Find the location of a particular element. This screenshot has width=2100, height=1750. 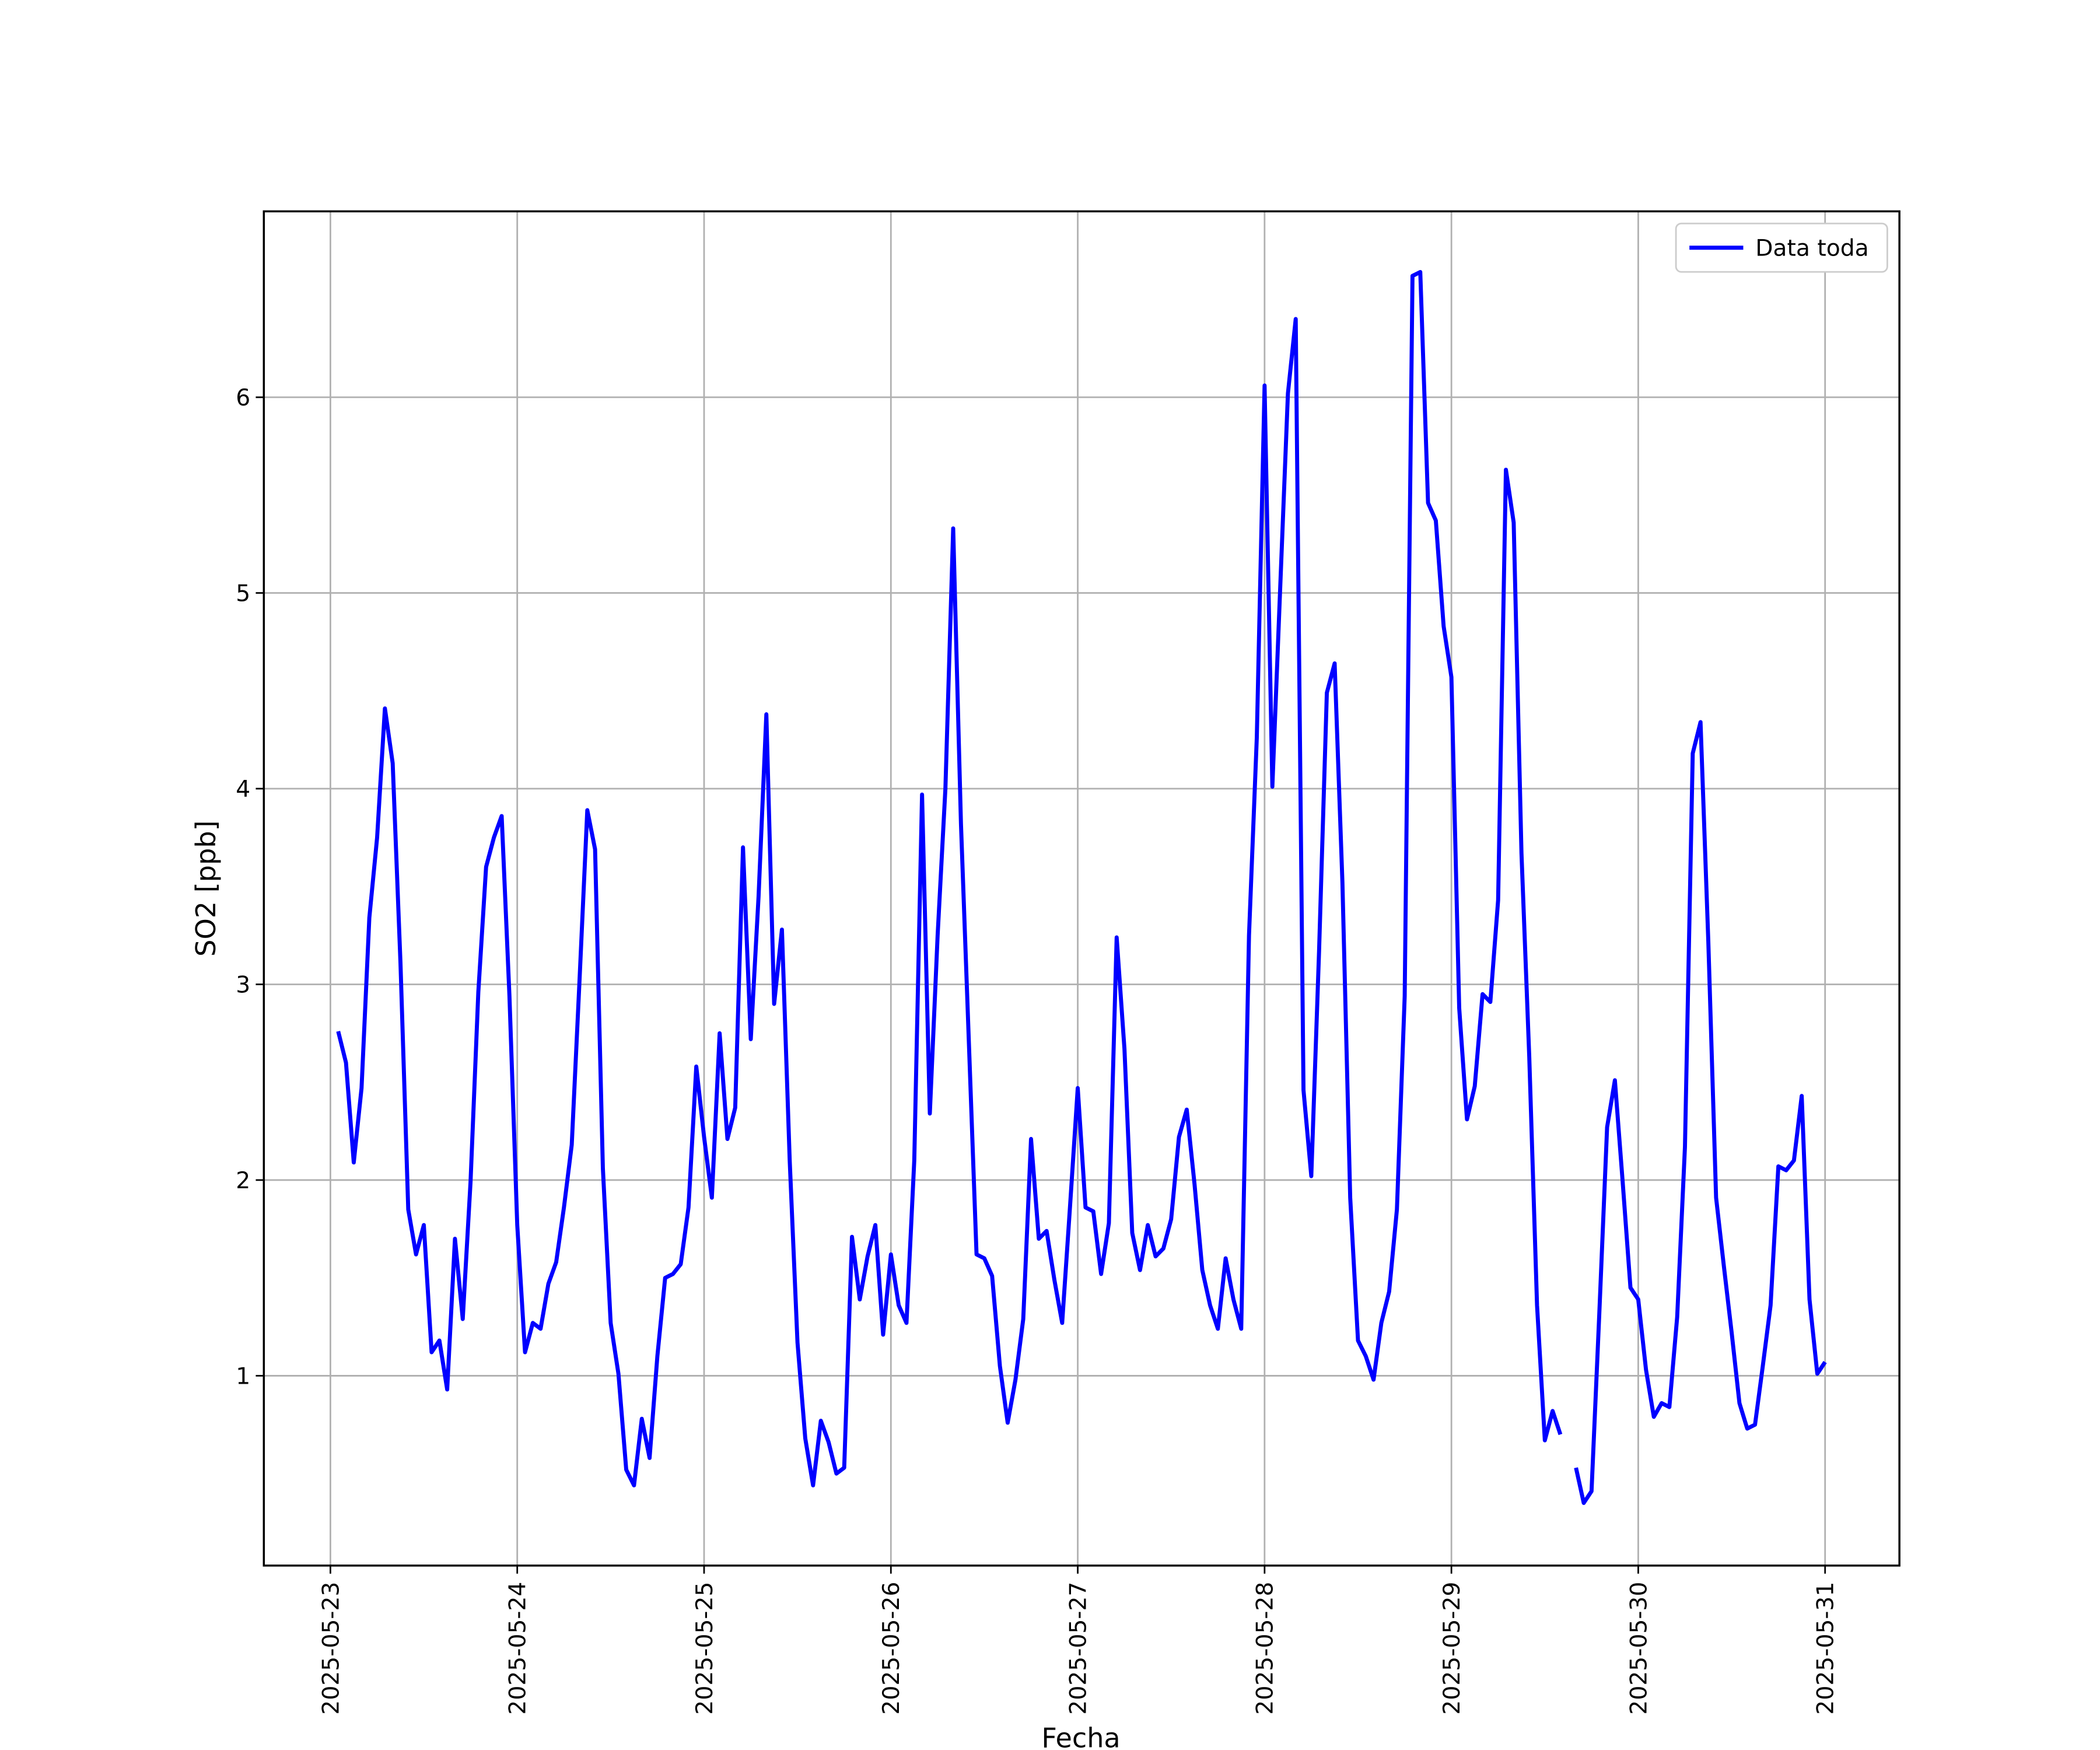

legend-box is located at coordinates (1781, 247).